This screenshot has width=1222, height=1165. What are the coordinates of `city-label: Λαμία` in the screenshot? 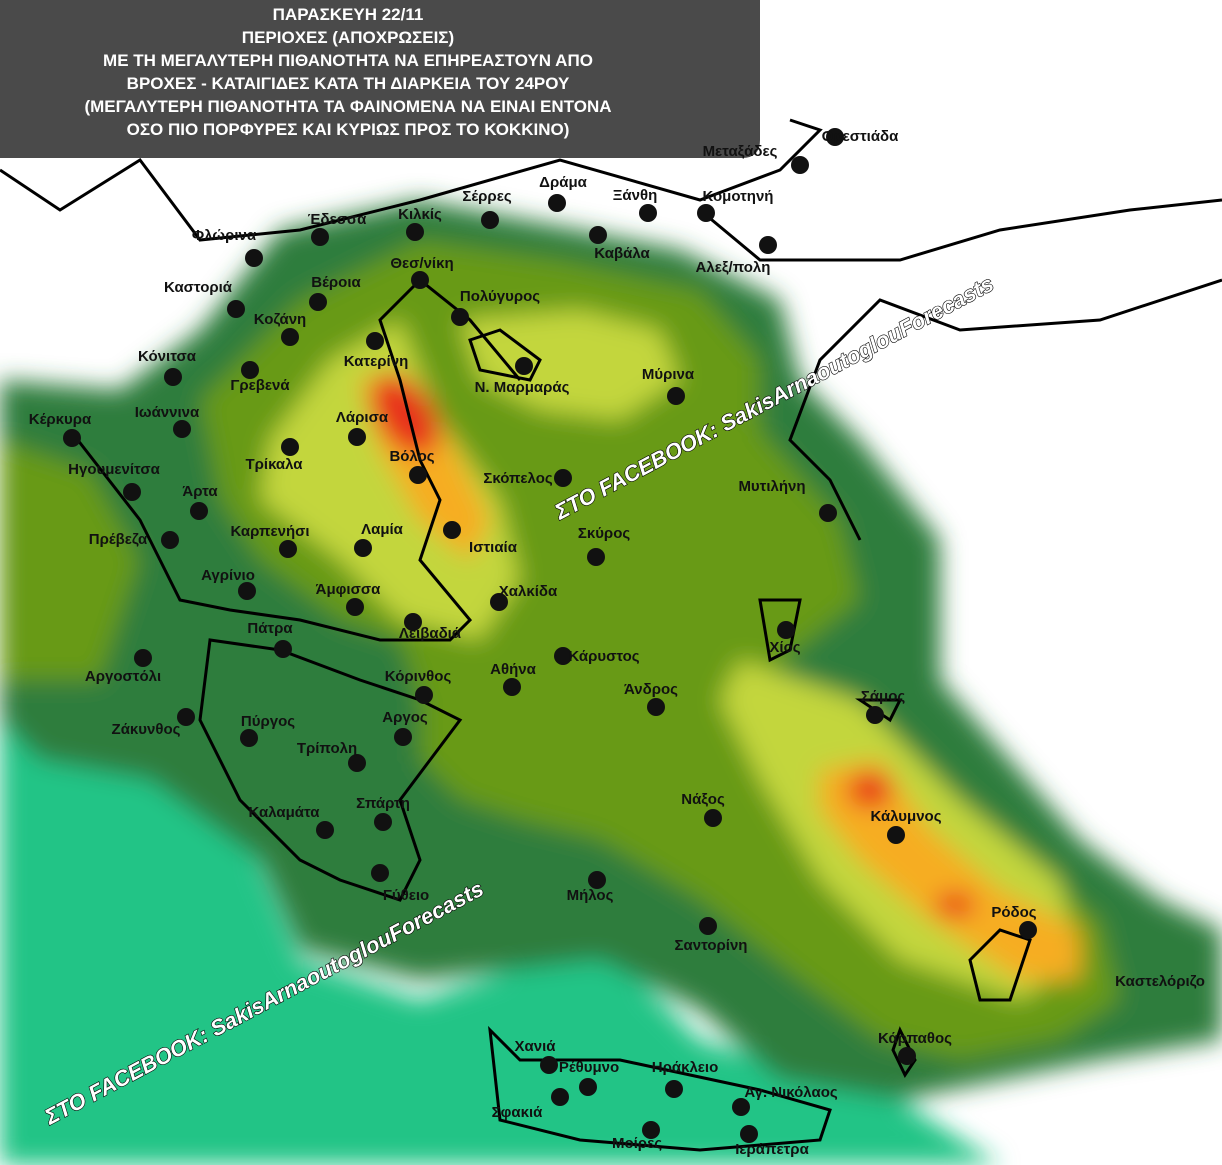 It's located at (382, 529).